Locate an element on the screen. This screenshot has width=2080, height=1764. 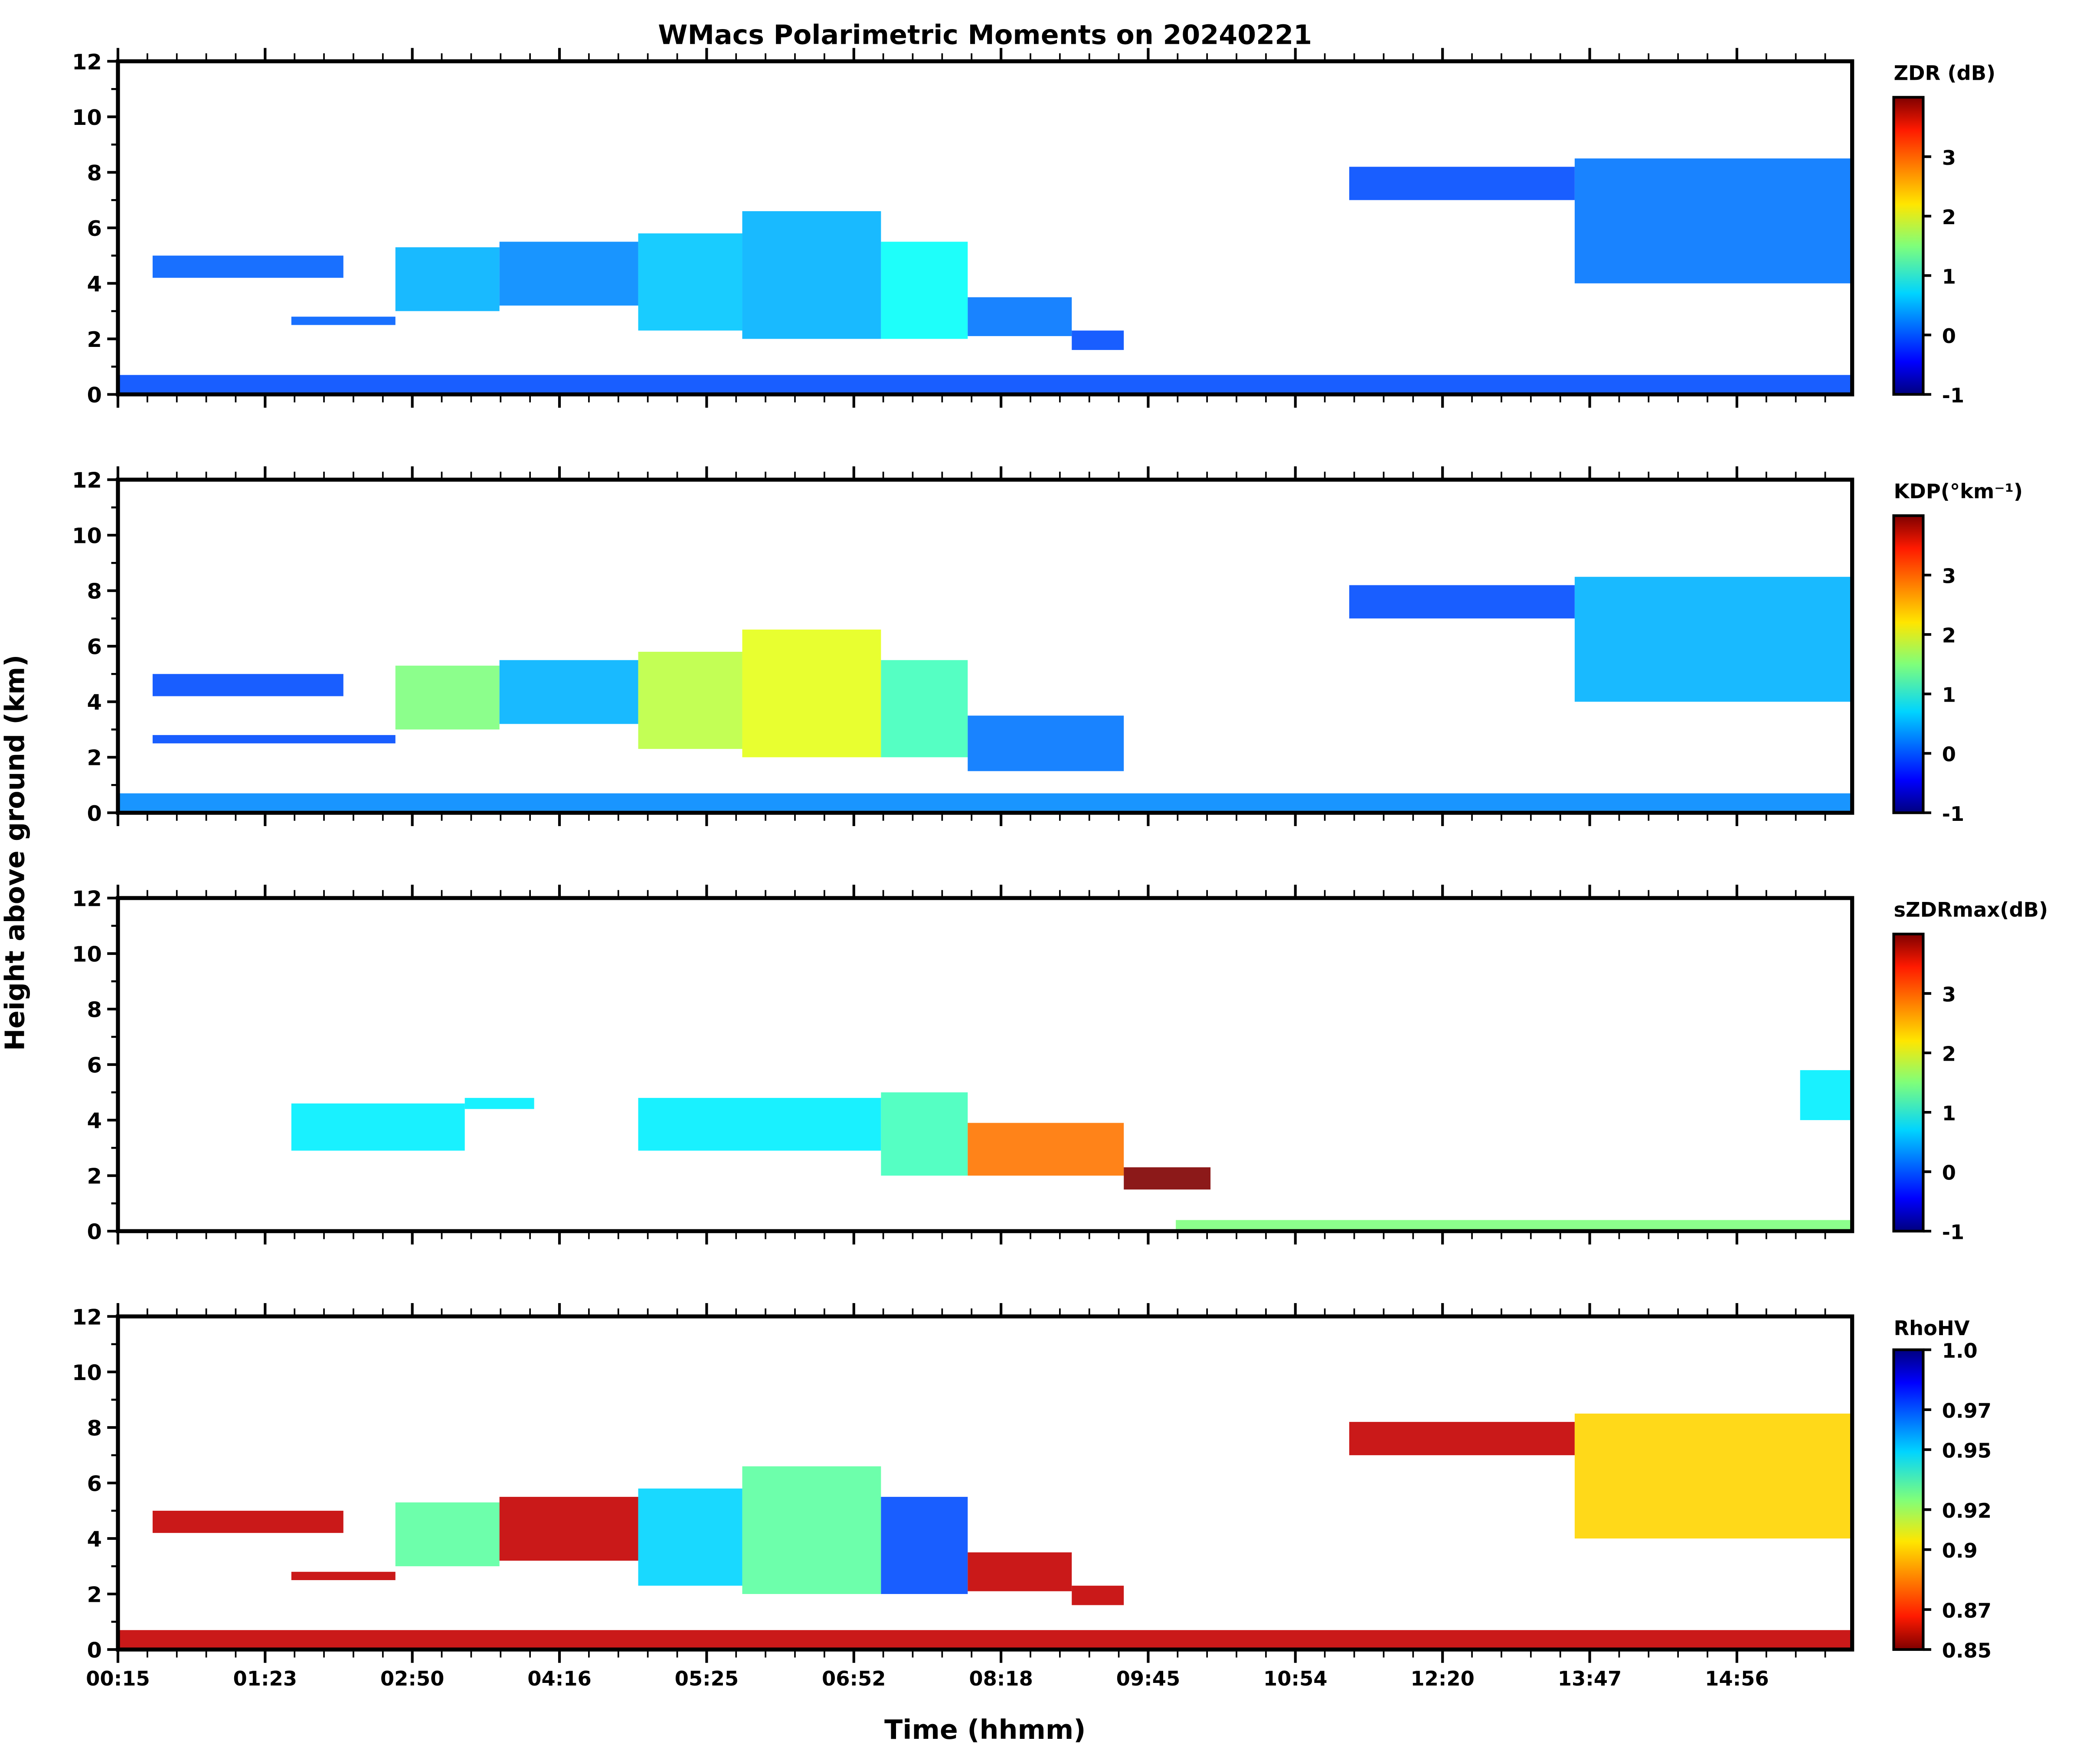
y-axis-label: Height above ground (km) is located at coordinates (15, 853).